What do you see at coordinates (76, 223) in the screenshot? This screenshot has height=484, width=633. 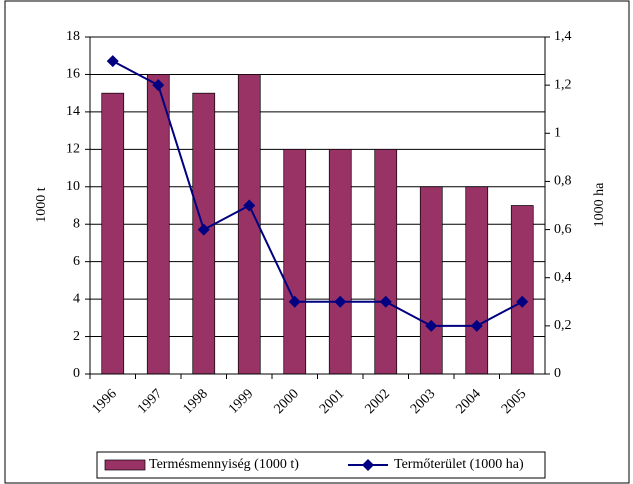 I see `y-tick-label: 8` at bounding box center [76, 223].